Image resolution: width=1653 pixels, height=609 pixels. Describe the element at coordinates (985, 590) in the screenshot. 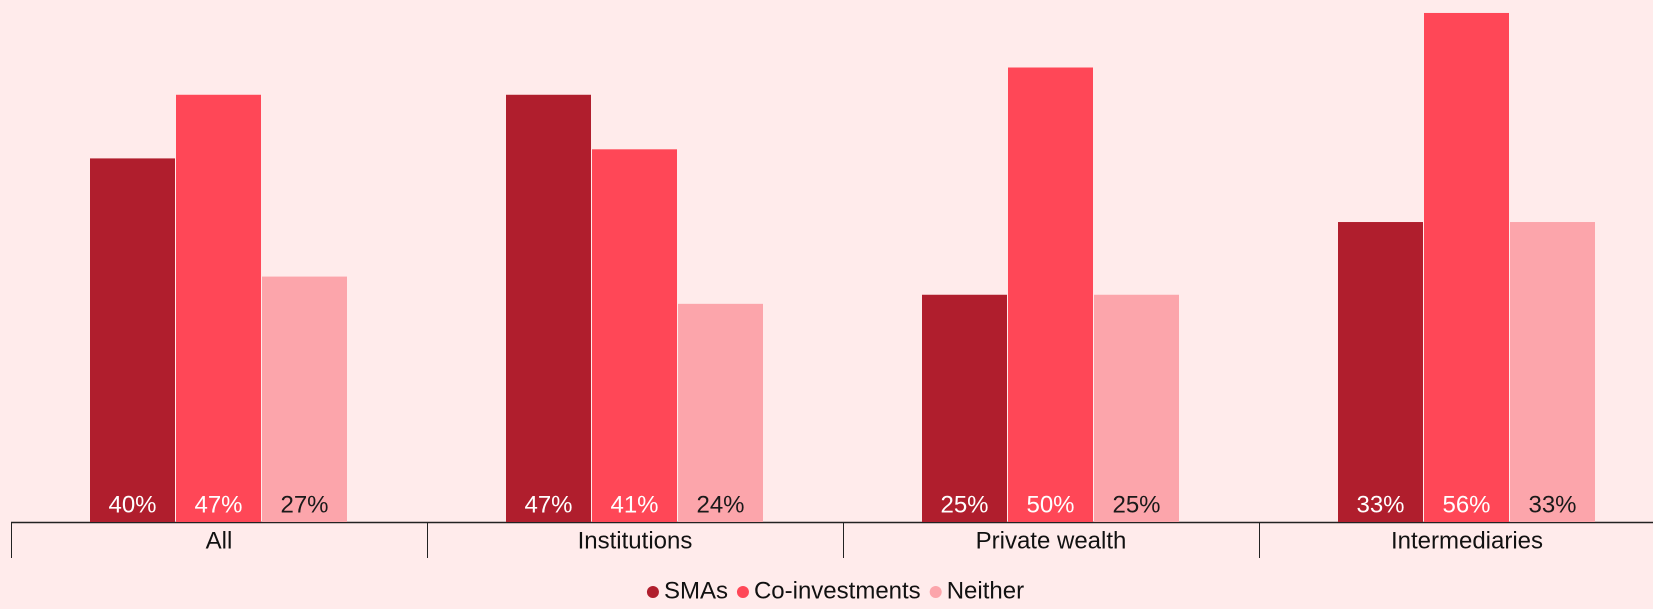

I see `legend-label: Neither` at that location.